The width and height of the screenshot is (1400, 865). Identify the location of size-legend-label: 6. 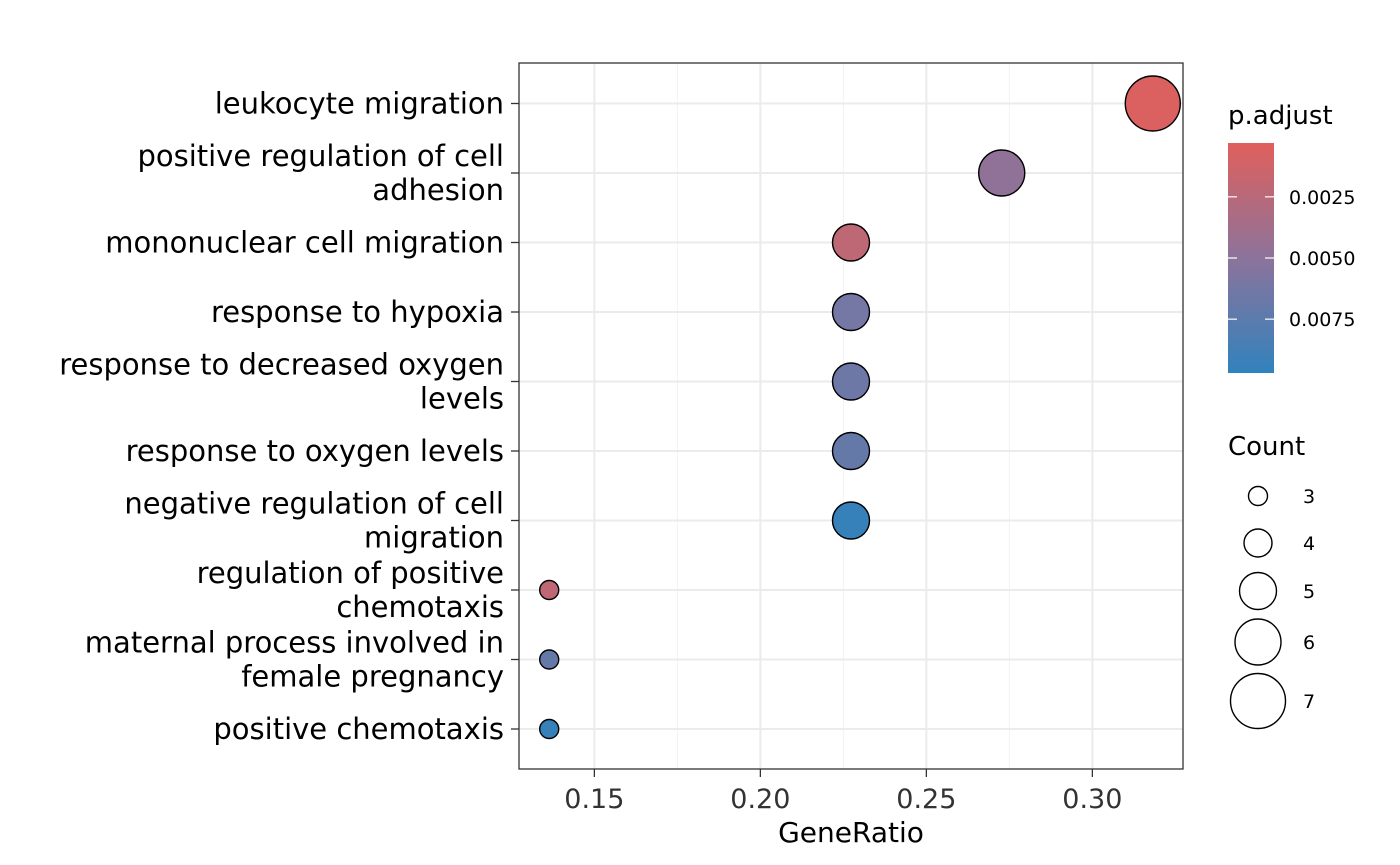
(1309, 643).